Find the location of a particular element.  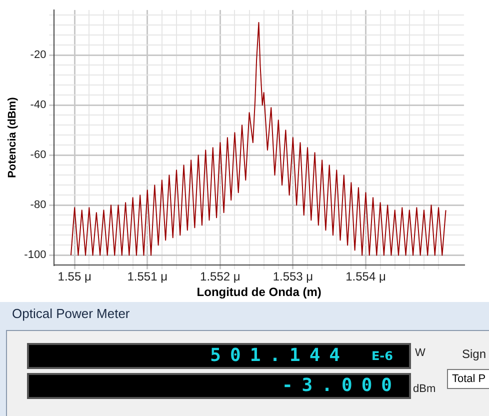

text: dBm is located at coordinates (424, 389).